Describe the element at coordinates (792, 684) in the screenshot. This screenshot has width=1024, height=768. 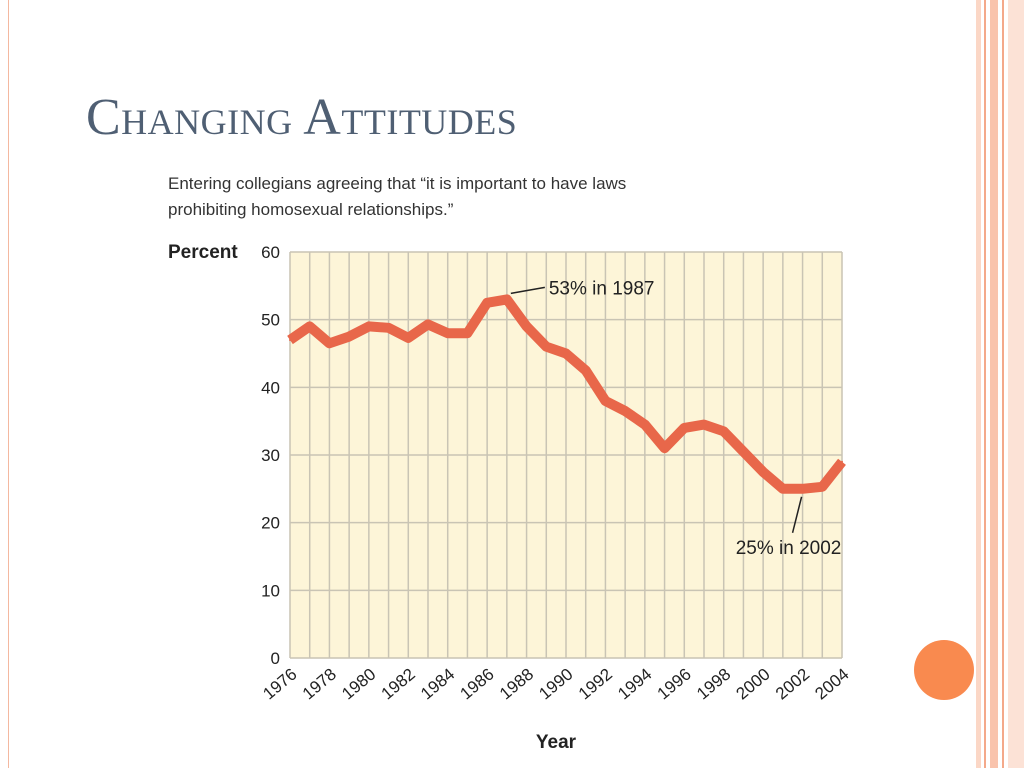
I see `x-tick-label: 2002` at that location.